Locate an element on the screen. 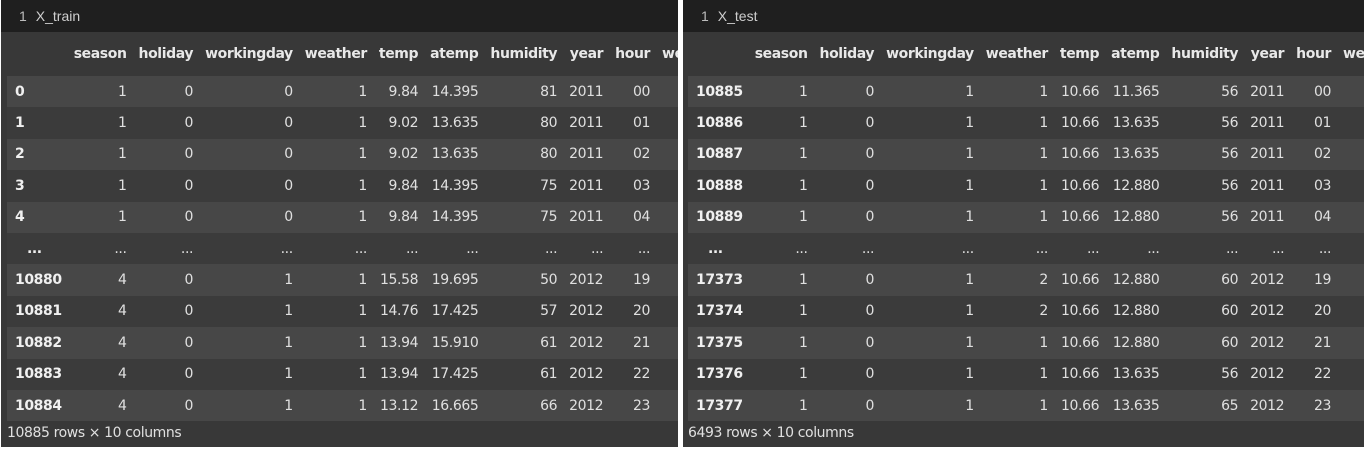 The height and width of the screenshot is (450, 1366). column-header: atemp is located at coordinates (1135, 54).